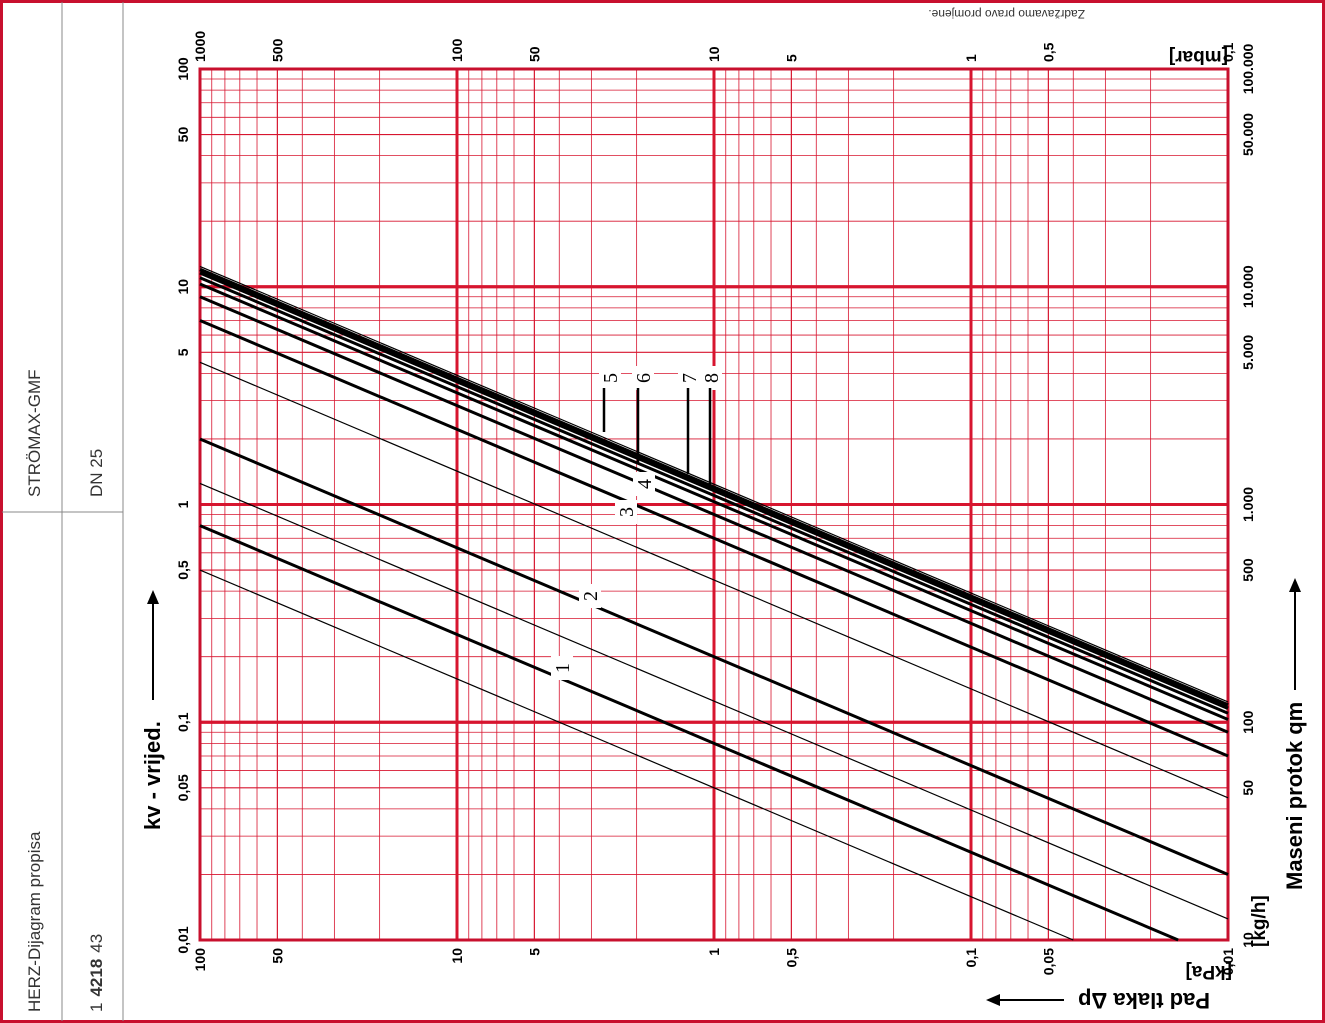 Image resolution: width=1325 pixels, height=1023 pixels. Describe the element at coordinates (1048, 52) in the screenshot. I see `x-tick-alt-label: 0,5` at that location.